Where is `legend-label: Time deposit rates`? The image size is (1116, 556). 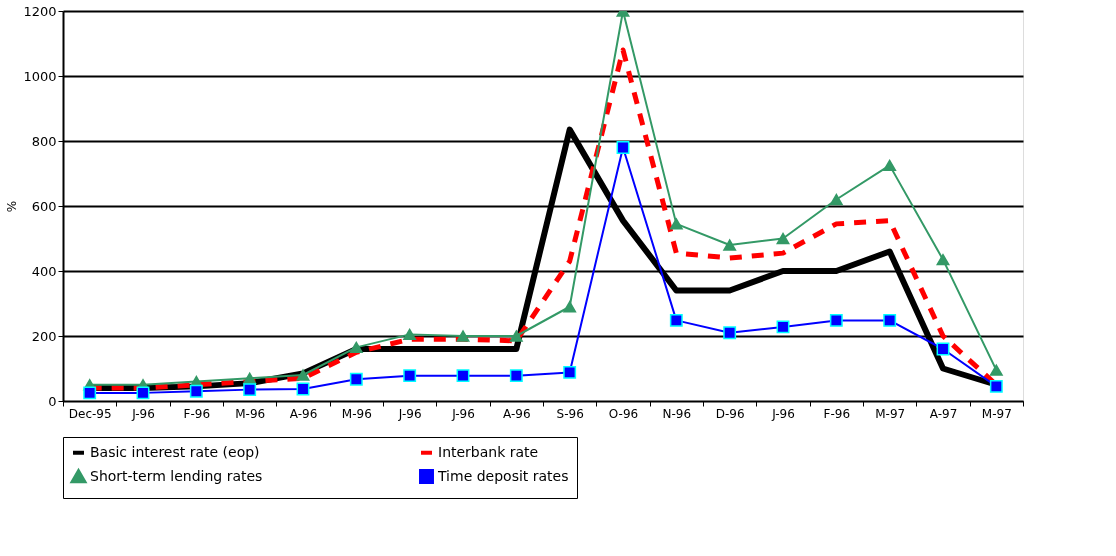 legend-label: Time deposit rates is located at coordinates (503, 475).